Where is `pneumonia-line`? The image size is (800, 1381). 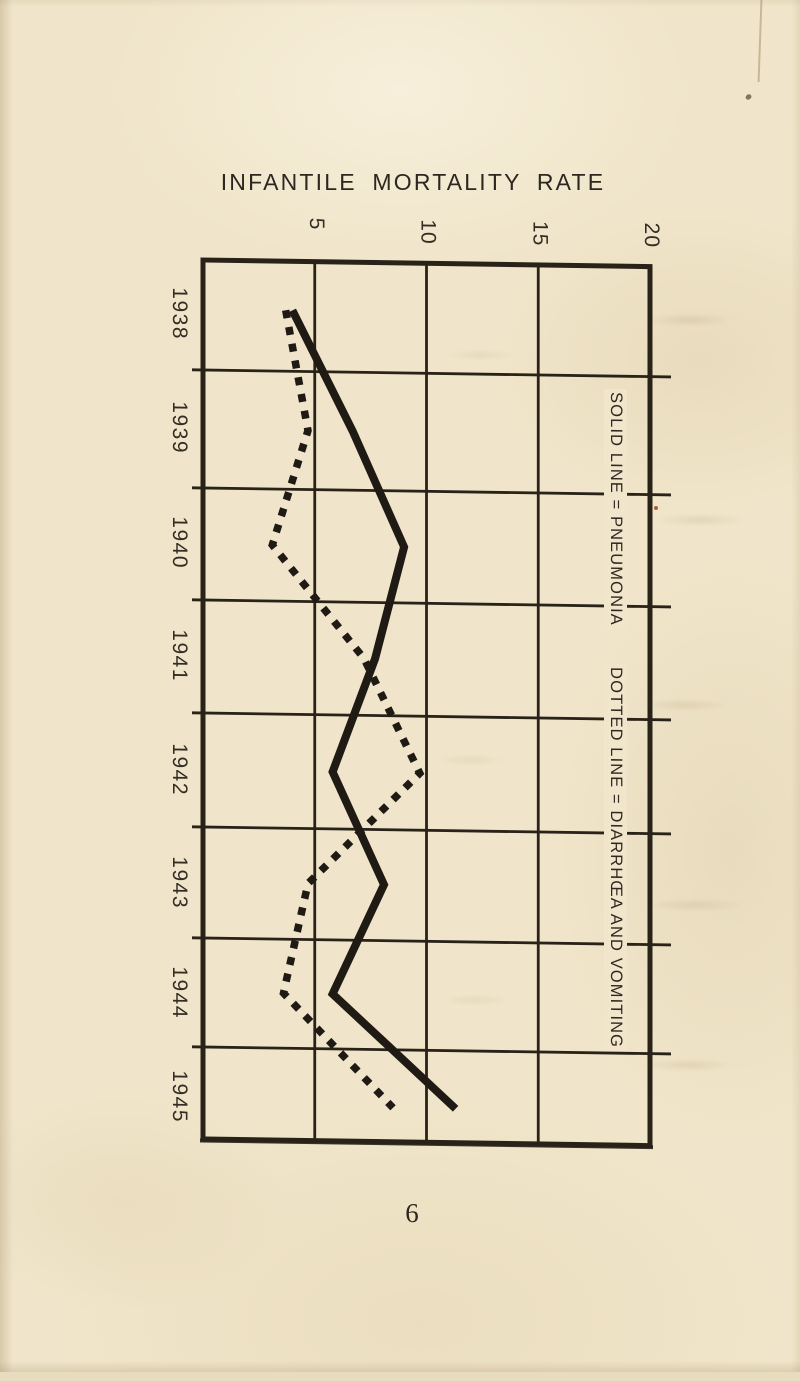
pneumonia-line is located at coordinates (373, 710).